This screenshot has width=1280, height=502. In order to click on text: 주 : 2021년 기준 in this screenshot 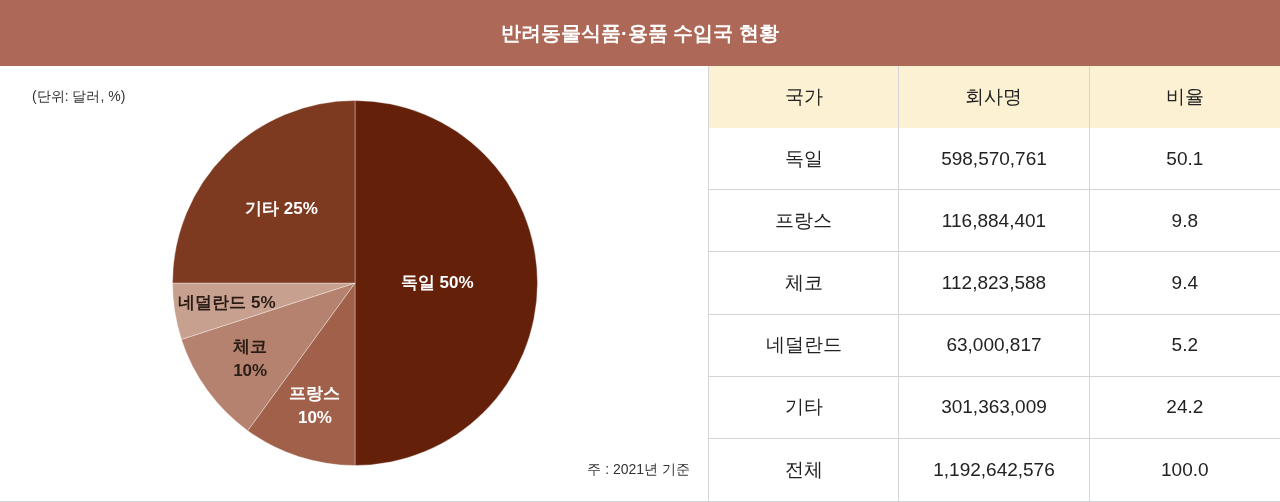, I will do `click(638, 470)`.